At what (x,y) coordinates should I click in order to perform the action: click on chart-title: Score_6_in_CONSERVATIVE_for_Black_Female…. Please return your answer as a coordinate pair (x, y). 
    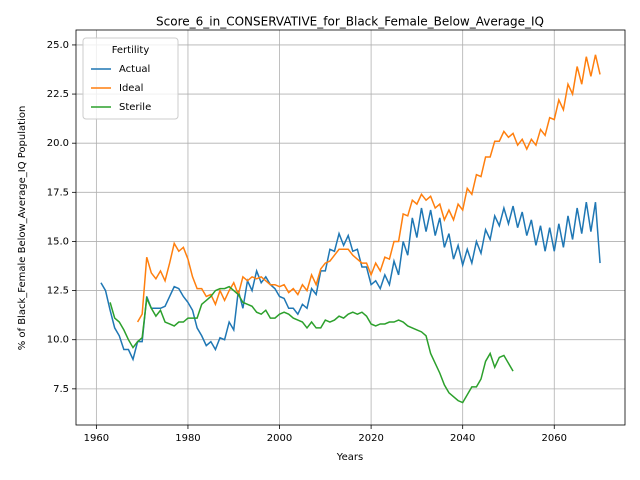
    Looking at the image, I should click on (350, 22).